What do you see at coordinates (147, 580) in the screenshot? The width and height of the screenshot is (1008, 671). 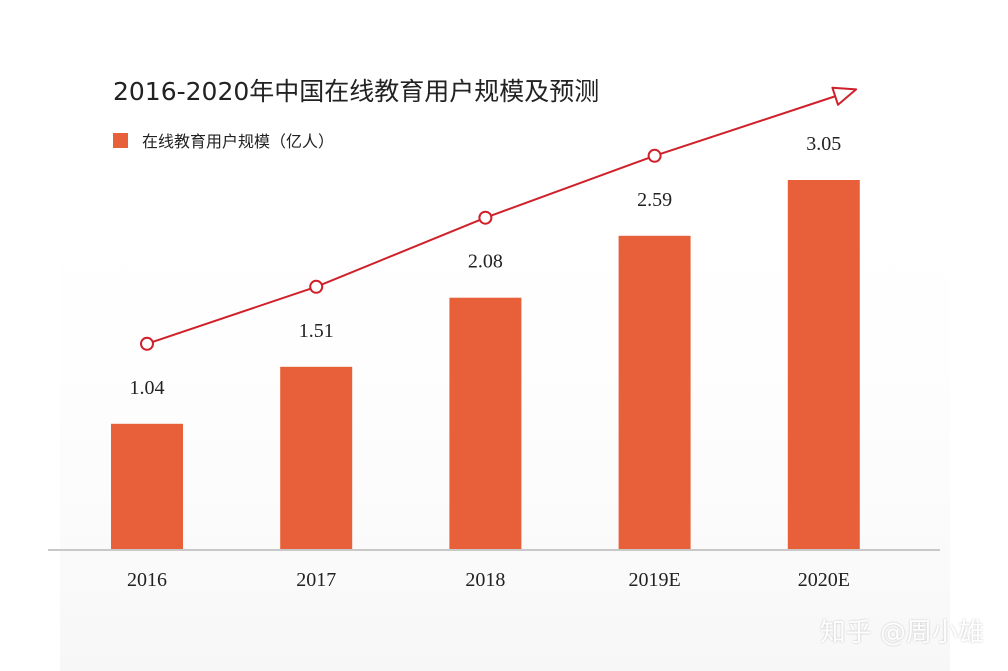 I see `x-tick-label-2016: 2016` at bounding box center [147, 580].